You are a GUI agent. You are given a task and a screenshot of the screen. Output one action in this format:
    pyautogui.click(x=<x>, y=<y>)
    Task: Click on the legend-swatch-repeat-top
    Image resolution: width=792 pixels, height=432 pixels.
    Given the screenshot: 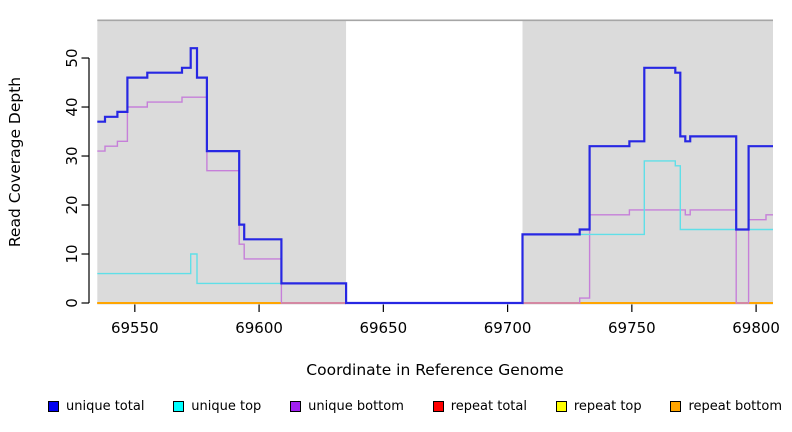 What is the action you would take?
    pyautogui.click(x=561, y=406)
    